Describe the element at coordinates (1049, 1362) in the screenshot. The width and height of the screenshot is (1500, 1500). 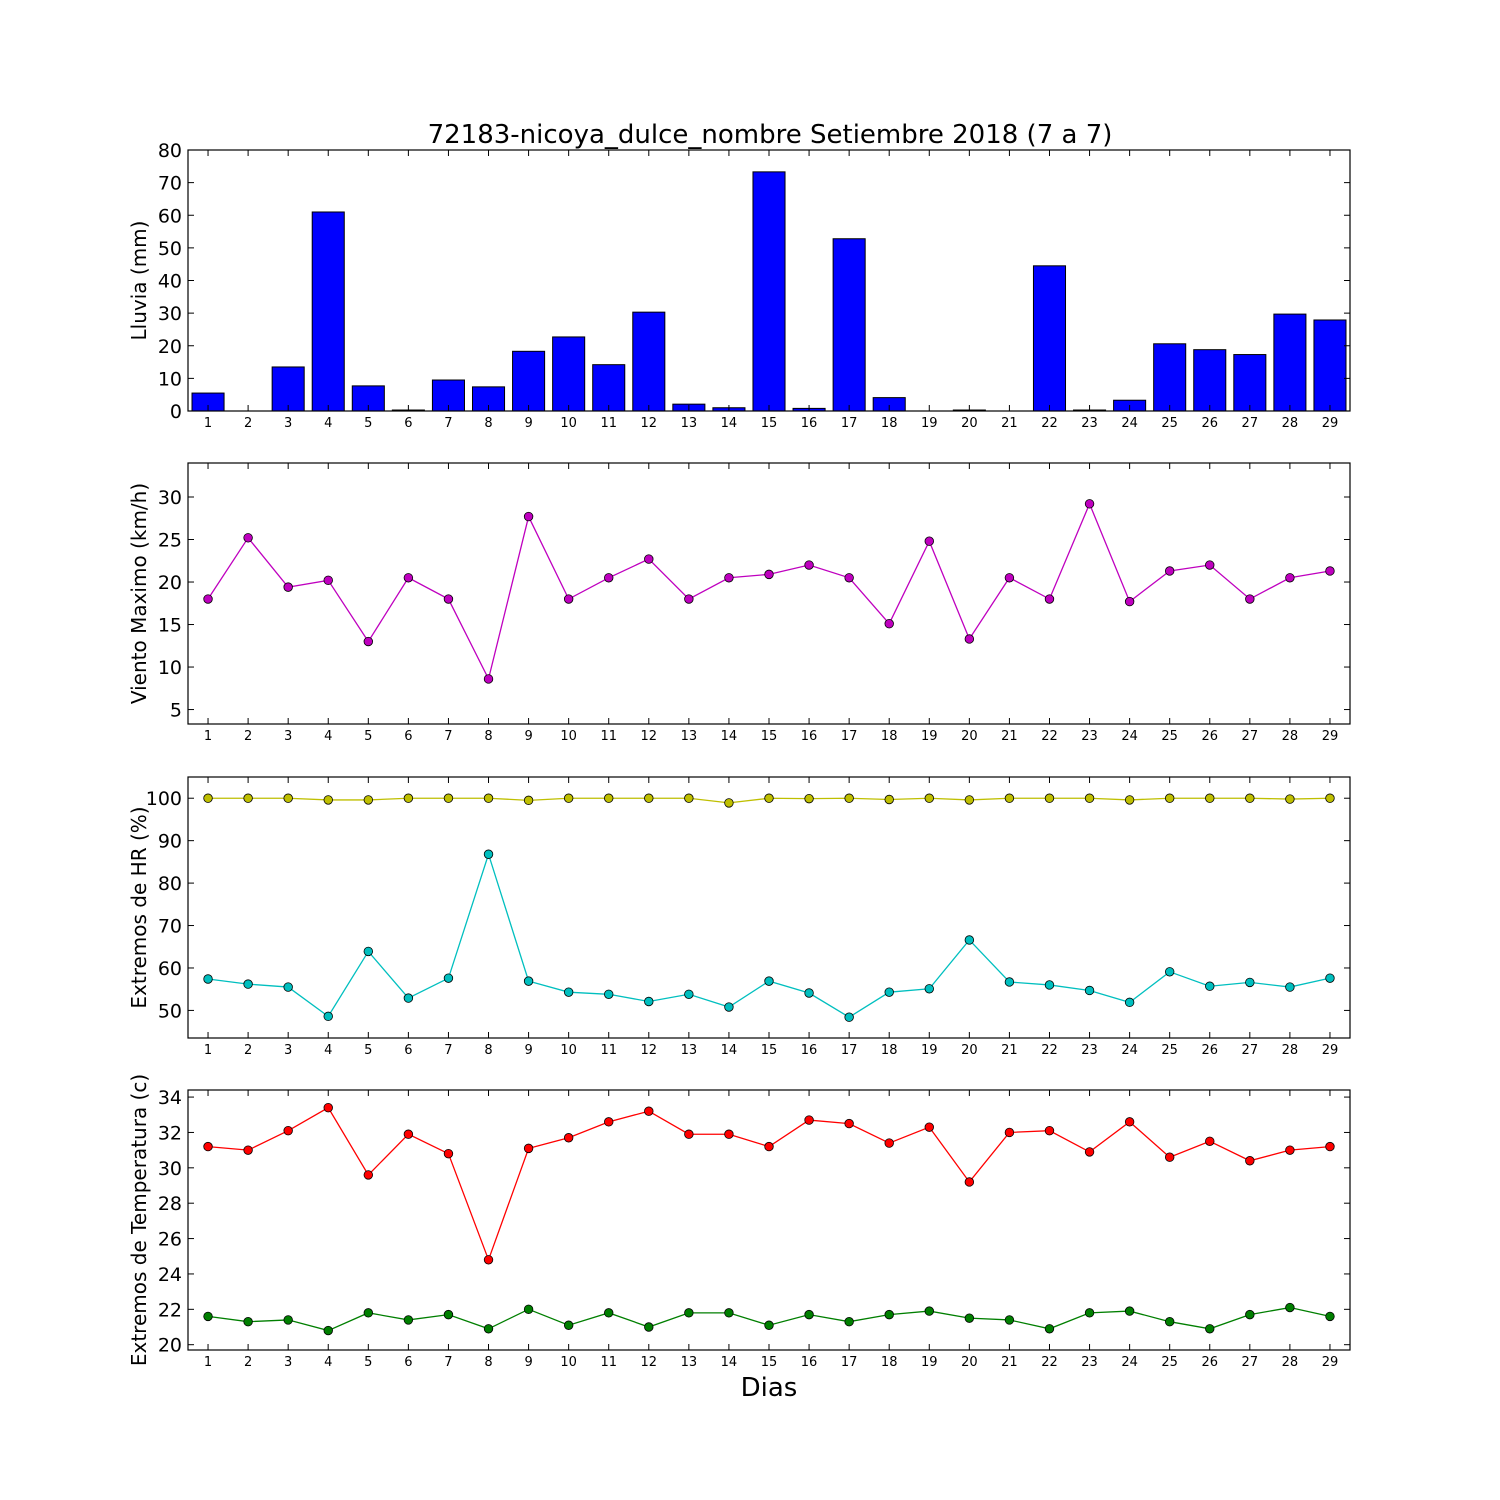
I see `temperature-xtick-label: 22` at that location.